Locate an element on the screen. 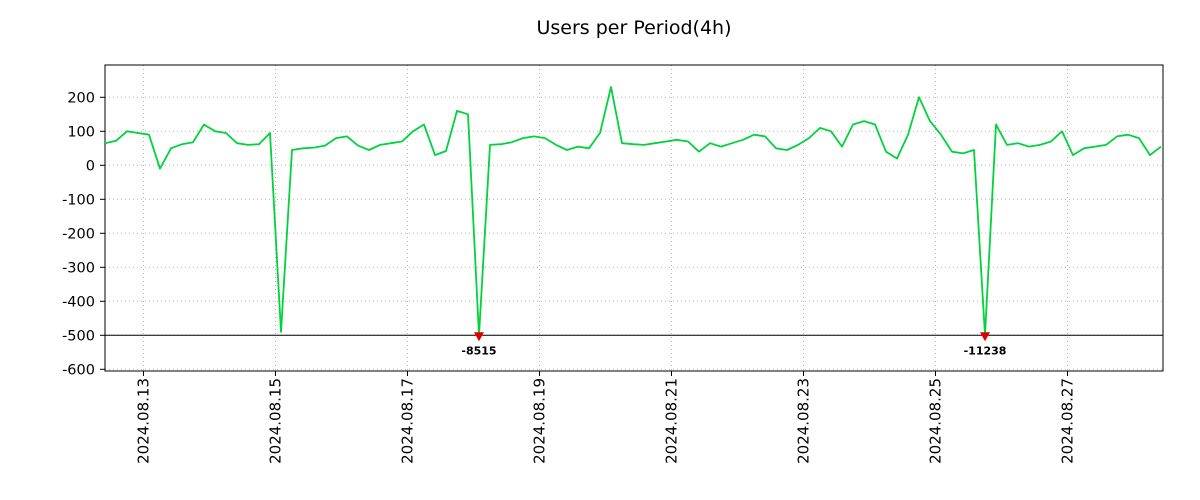 This screenshot has width=1200, height=500. x-tick-label: 2024.08.19 is located at coordinates (539, 421).